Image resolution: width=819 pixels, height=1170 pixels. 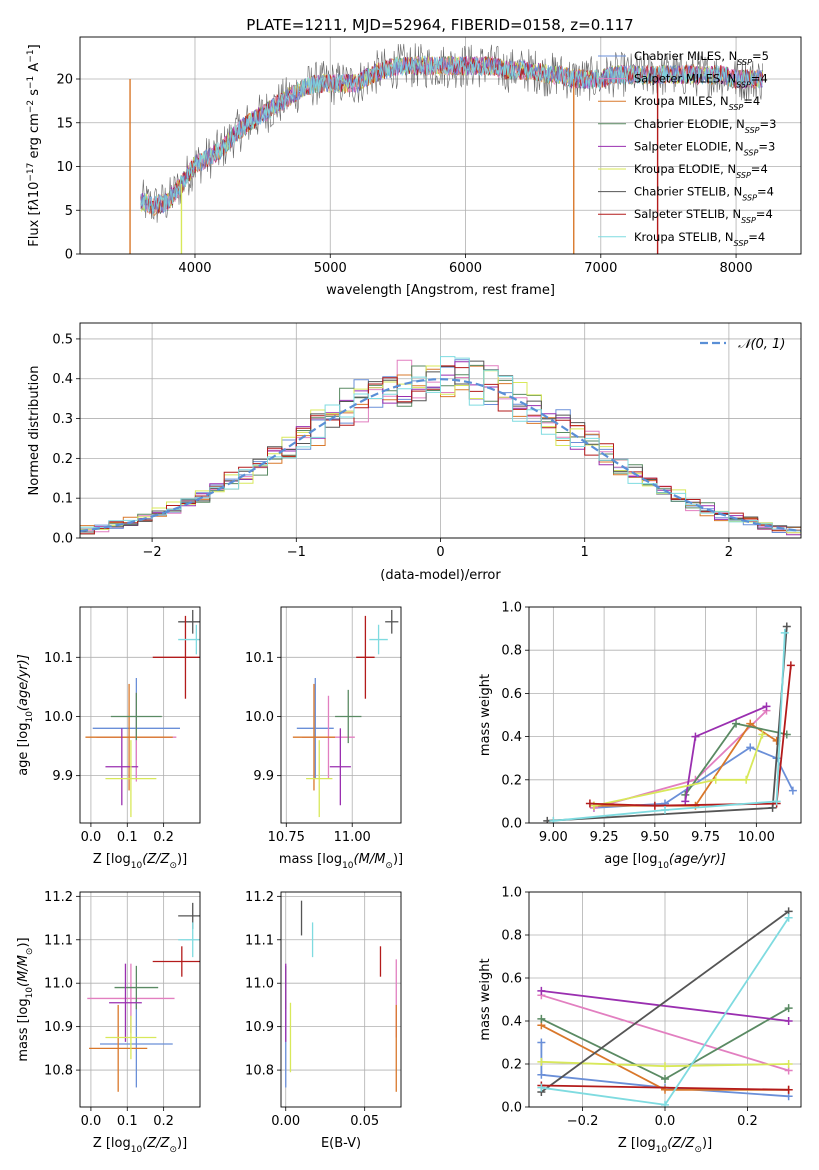 I want to click on y-tick-label: 11.1, so click(x=58, y=940).